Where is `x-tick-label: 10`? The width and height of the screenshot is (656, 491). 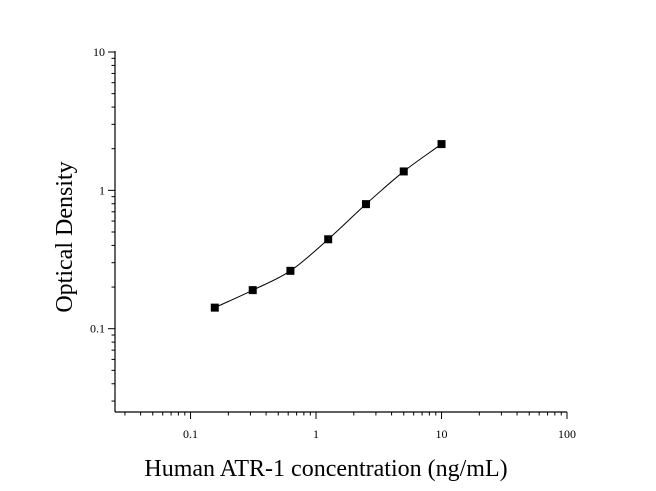
x-tick-label: 10 is located at coordinates (442, 434).